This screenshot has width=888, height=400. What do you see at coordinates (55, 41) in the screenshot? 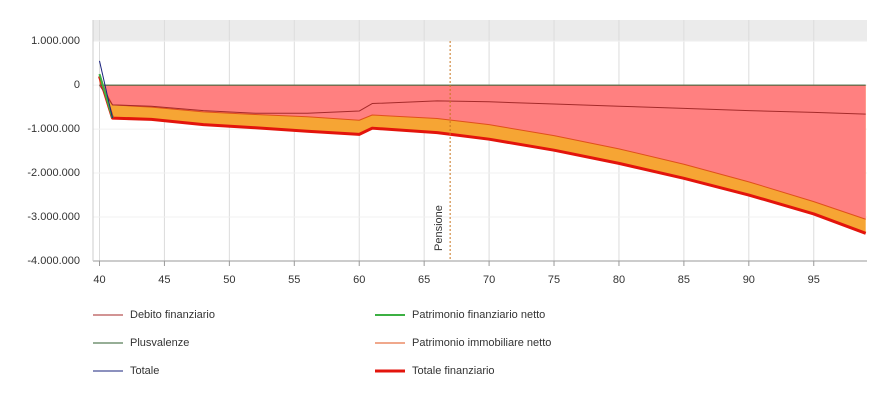
I see `y-tick-label: 1.000.000` at bounding box center [55, 41].